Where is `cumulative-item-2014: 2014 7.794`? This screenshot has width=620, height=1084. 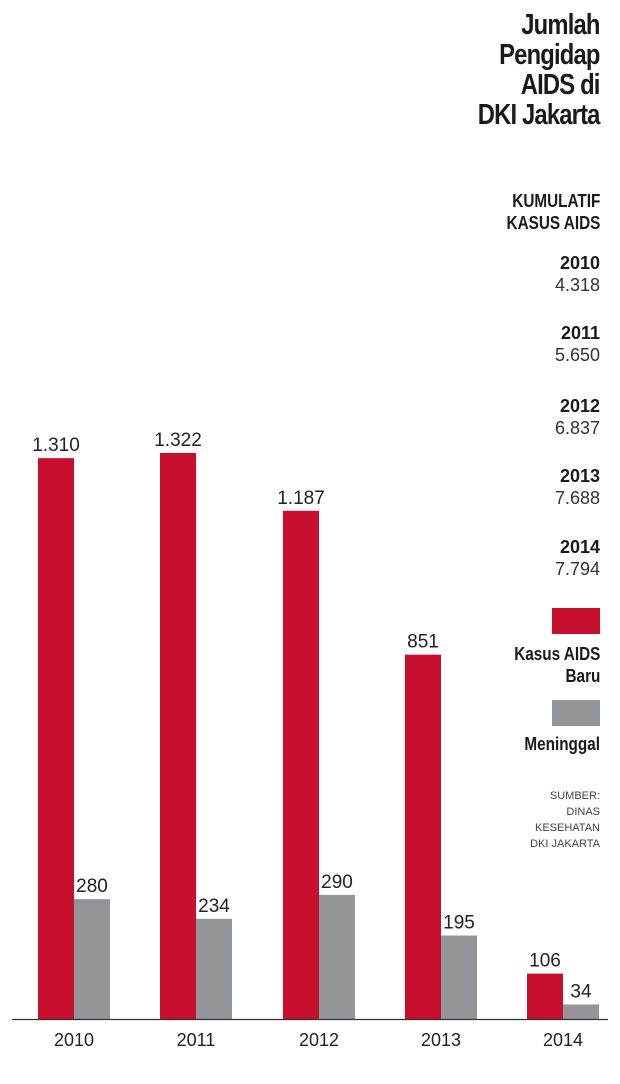 cumulative-item-2014: 2014 7.794 is located at coordinates (577, 558).